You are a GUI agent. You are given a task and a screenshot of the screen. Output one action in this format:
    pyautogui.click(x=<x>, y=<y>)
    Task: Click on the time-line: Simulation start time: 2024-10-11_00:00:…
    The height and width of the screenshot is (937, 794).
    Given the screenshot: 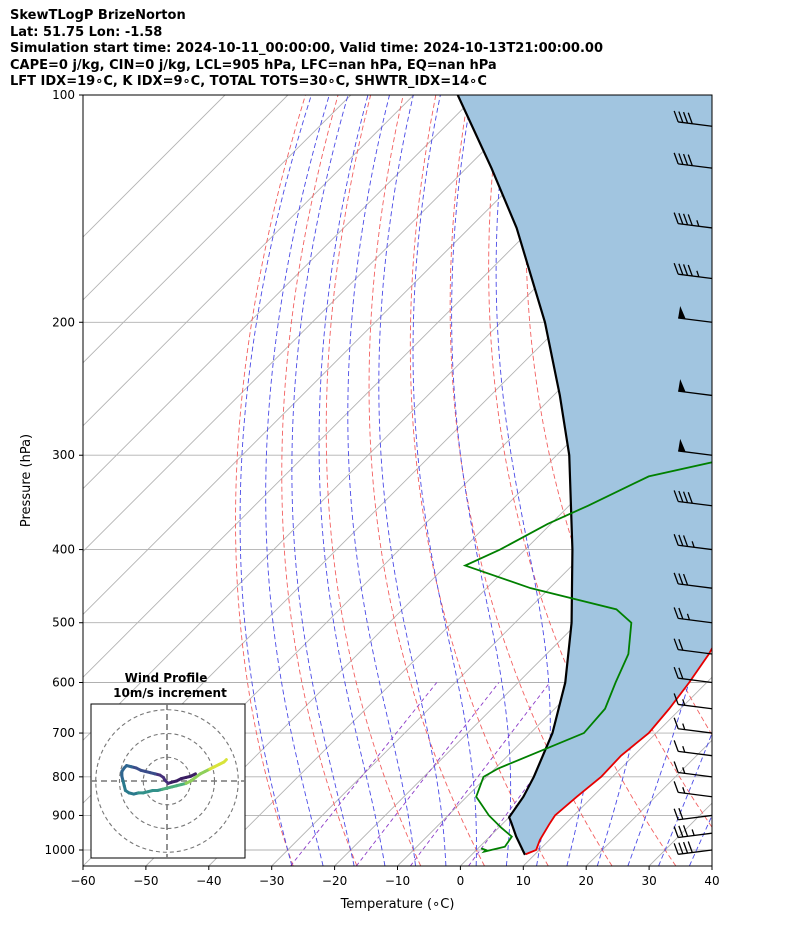 What is the action you would take?
    pyautogui.click(x=306, y=48)
    